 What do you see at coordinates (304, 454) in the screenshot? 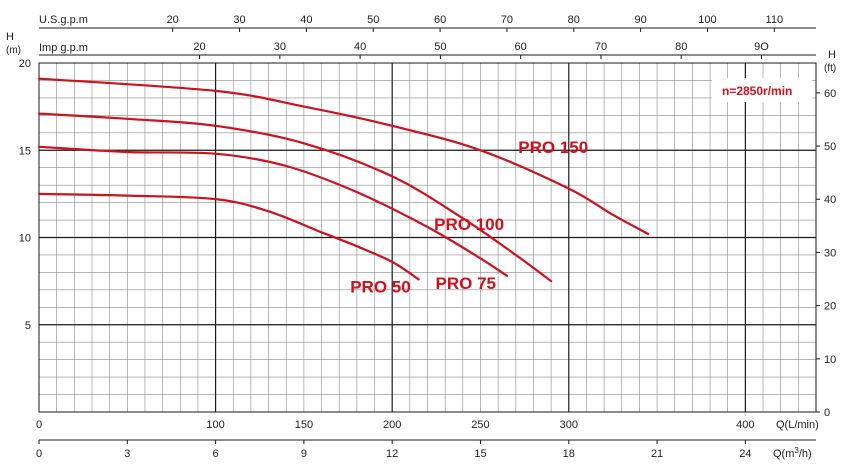
I see `x-m3h-tick-label: 9` at bounding box center [304, 454].